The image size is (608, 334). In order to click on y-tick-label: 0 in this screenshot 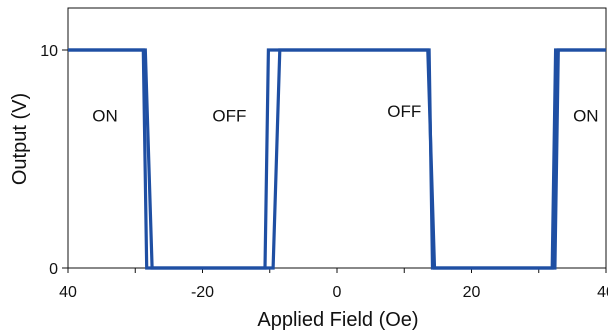, I will do `click(53, 269)`.